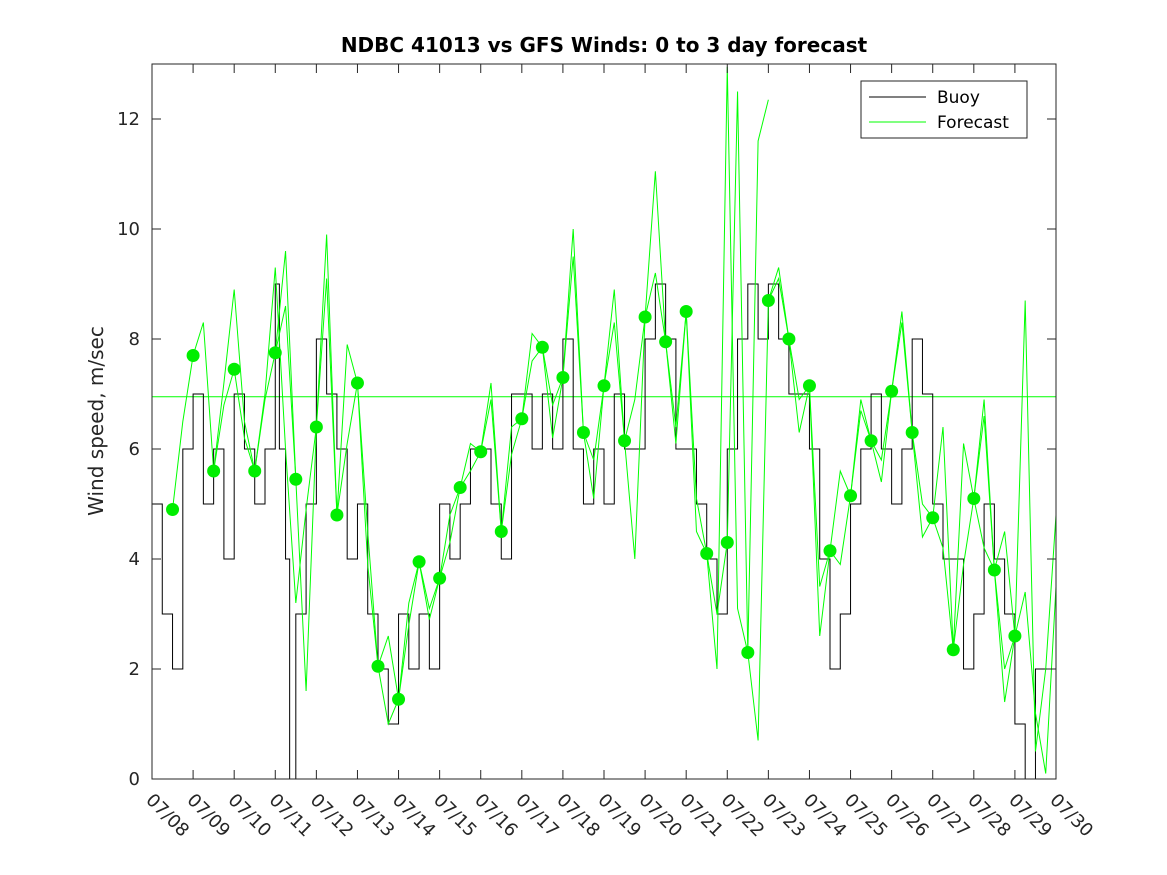 This screenshot has height=875, width=1167. Describe the element at coordinates (973, 123) in the screenshot. I see `legend-forecast-label: Forecast` at that location.